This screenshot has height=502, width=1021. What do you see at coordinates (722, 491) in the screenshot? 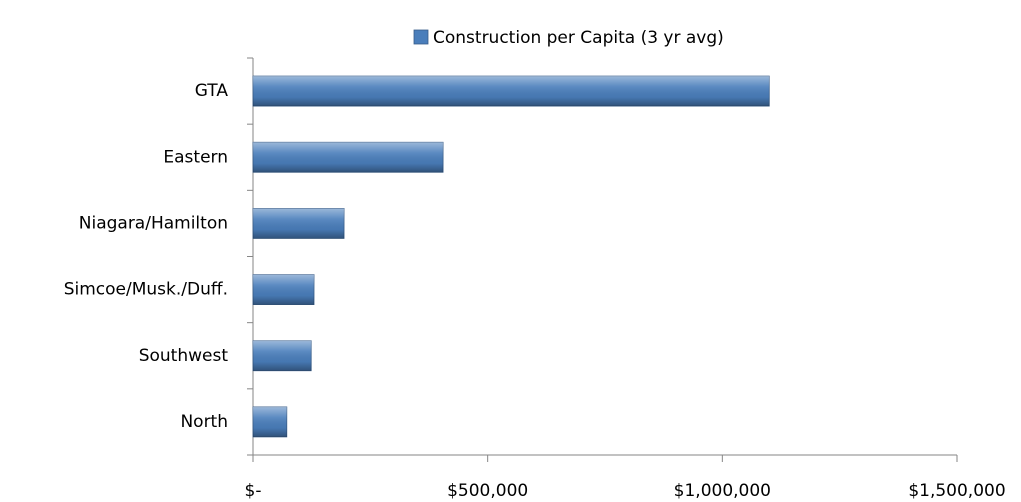
I see `x-tick-label: $1,000,000` at bounding box center [722, 491].